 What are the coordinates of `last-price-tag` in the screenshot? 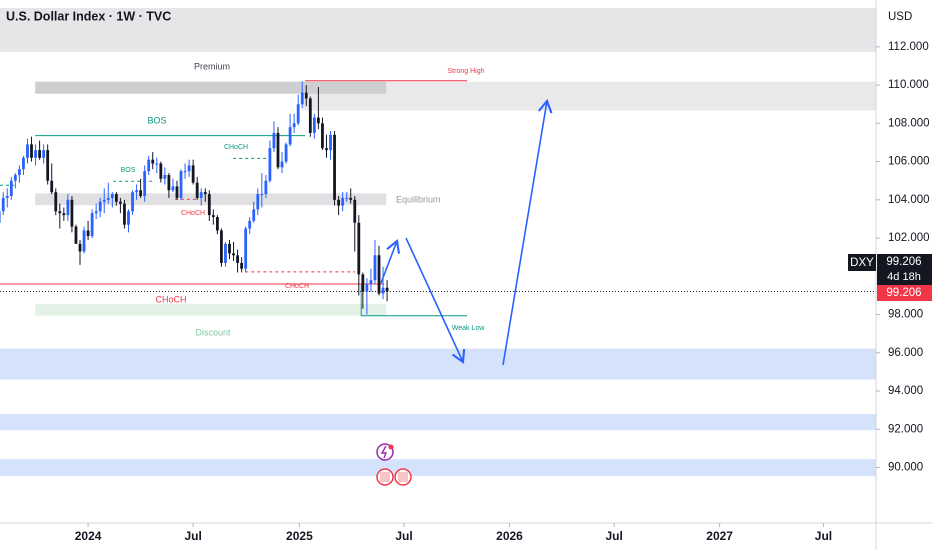 It's located at (904, 293).